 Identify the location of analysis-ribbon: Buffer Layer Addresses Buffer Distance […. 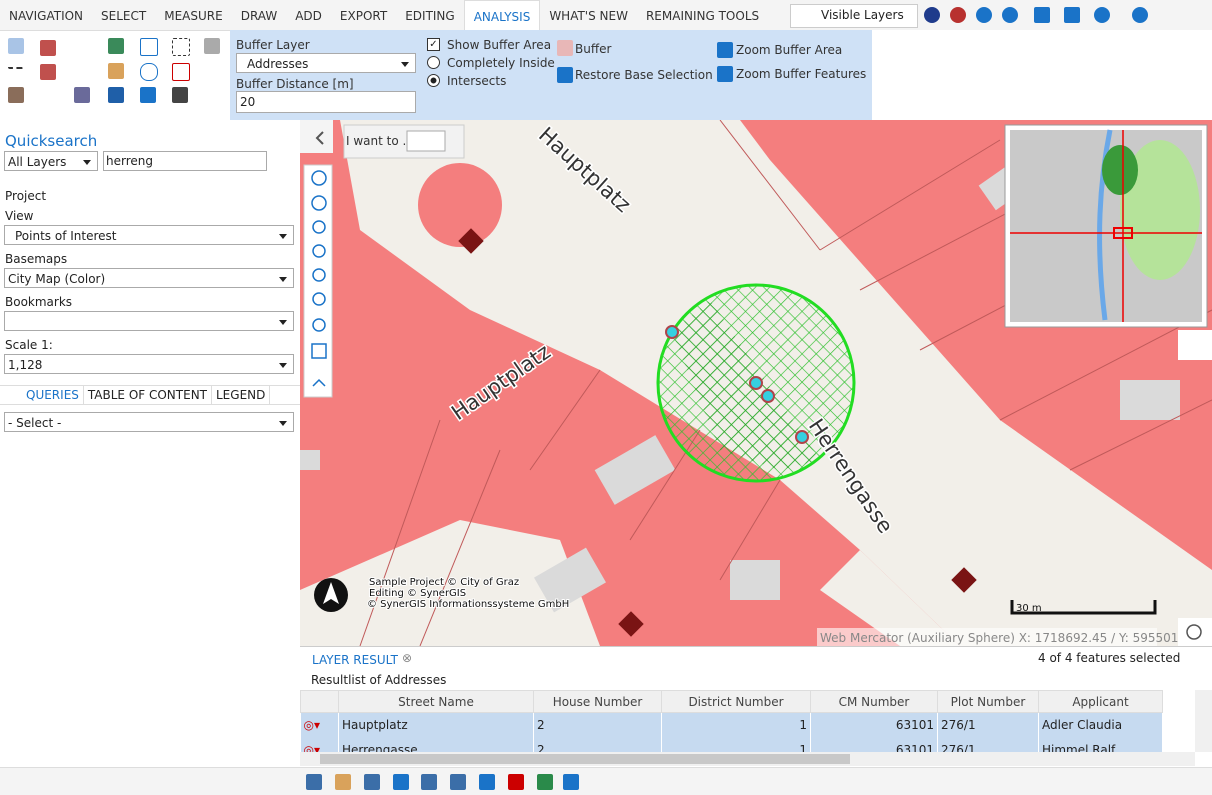
(551, 75).